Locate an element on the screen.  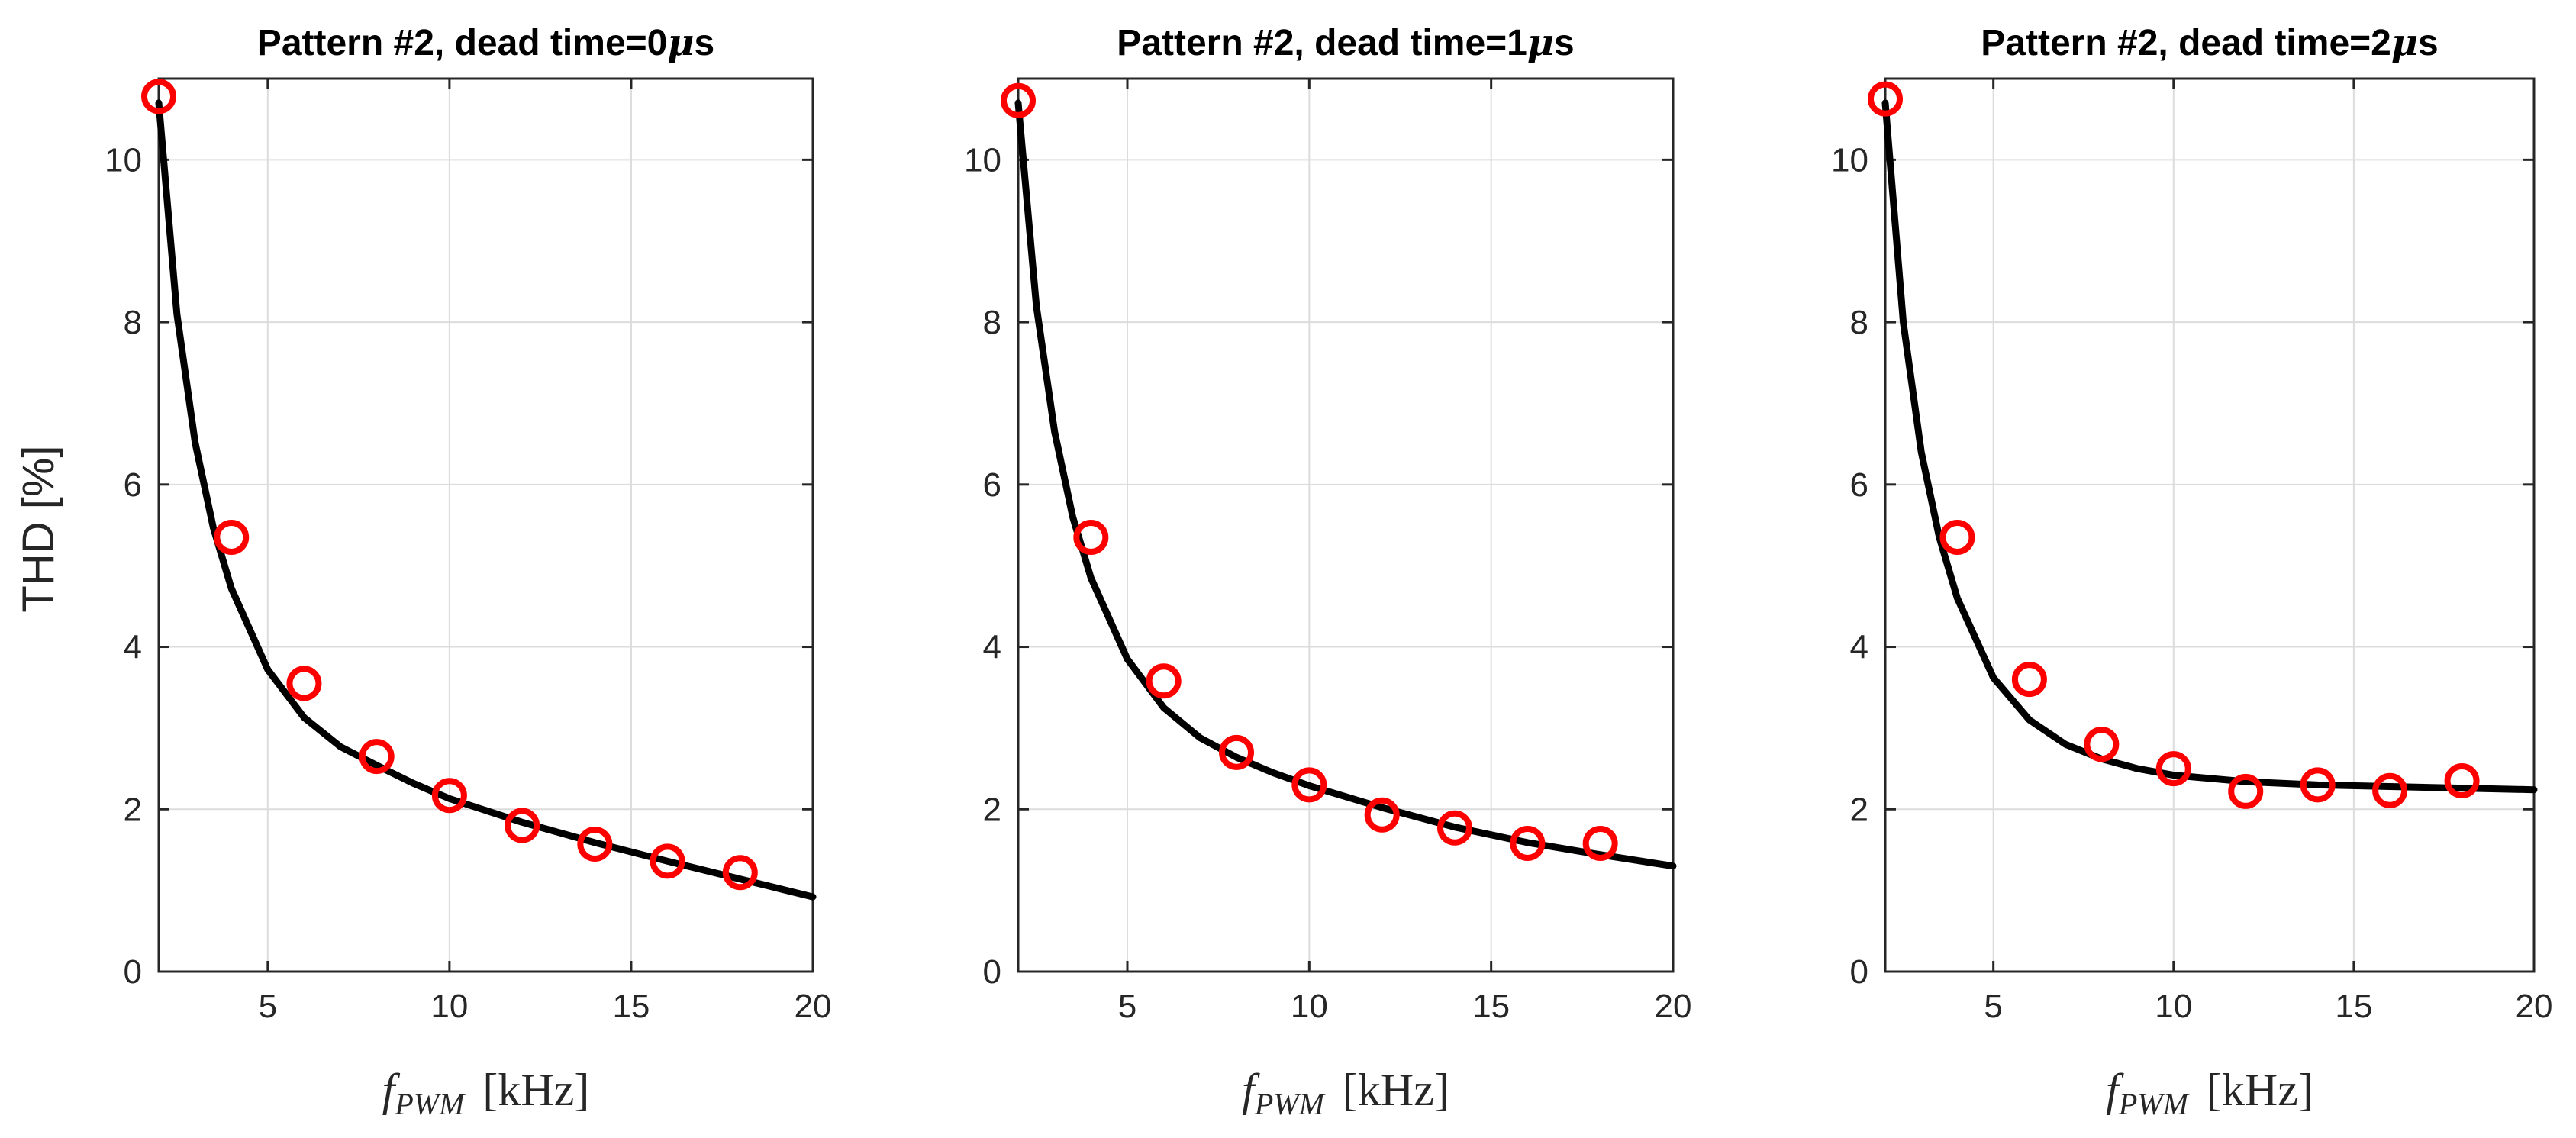
chart-title: Pattern #2, dead time=2μs is located at coordinates (2210, 43).